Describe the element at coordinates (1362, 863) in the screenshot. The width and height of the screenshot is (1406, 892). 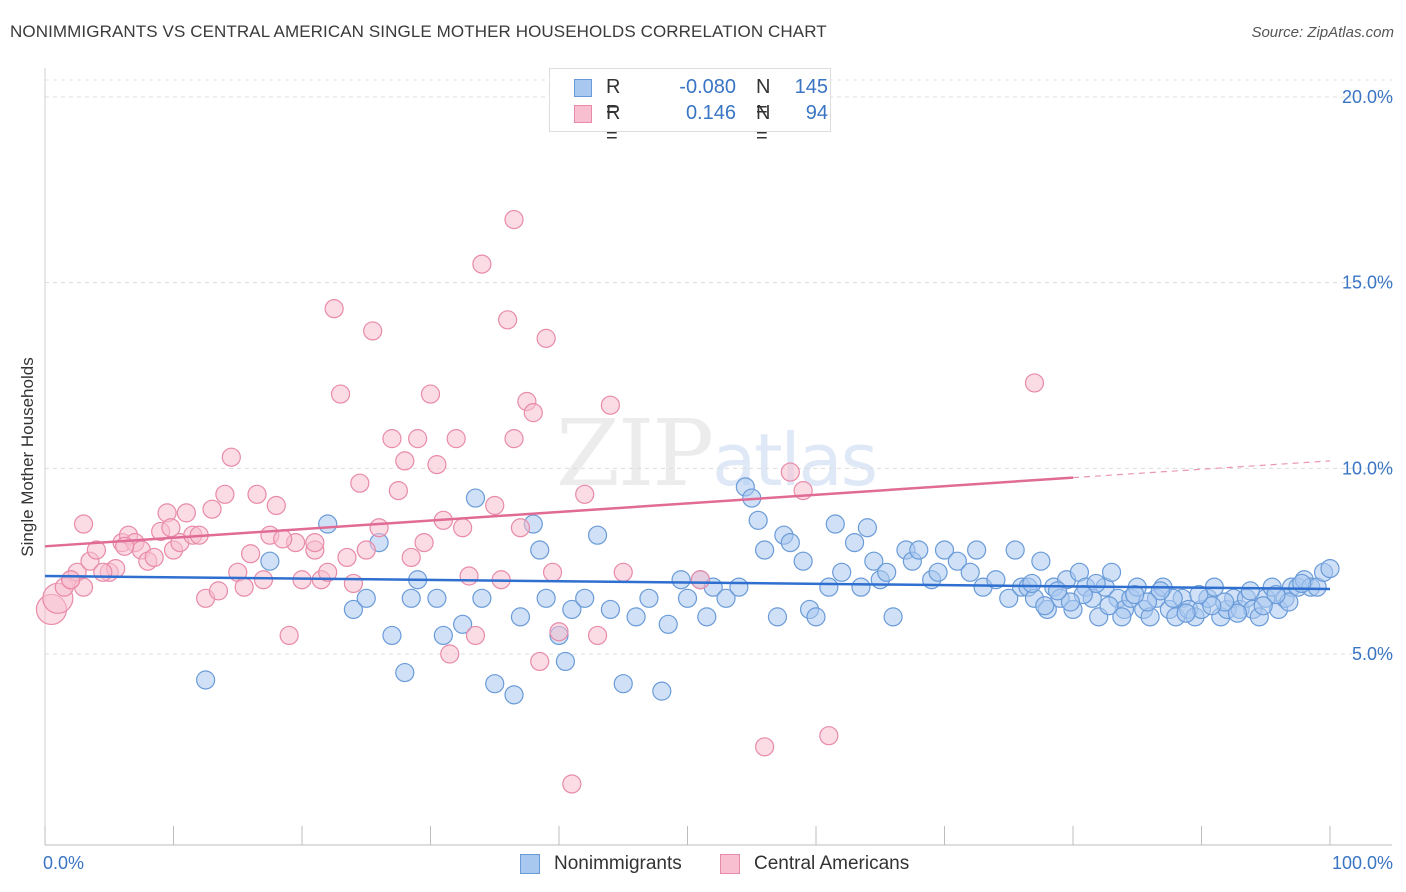
I see `x-tick-label: 100.0%` at that location.